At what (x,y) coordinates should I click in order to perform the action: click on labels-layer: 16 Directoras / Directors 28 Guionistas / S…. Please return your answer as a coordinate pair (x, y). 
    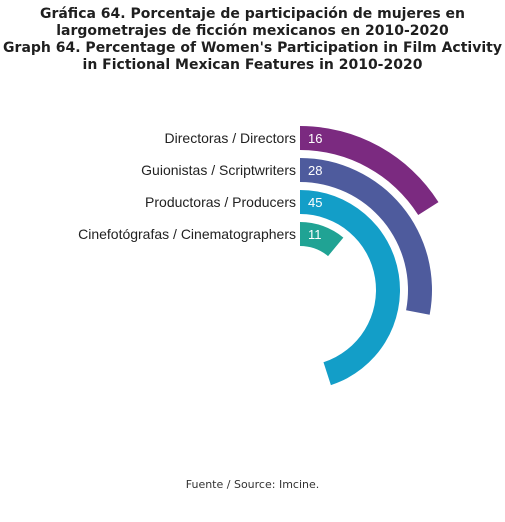
    Looking at the image, I should click on (200, 186).